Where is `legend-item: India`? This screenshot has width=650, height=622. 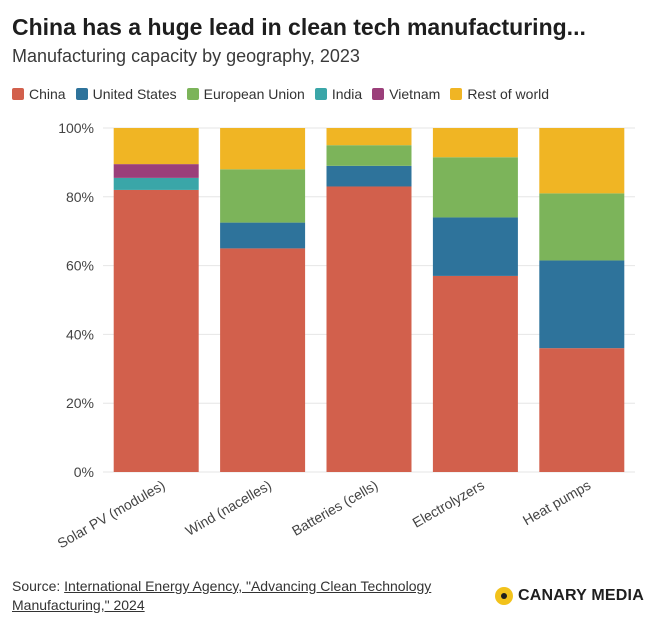
legend-item: India is located at coordinates (338, 94).